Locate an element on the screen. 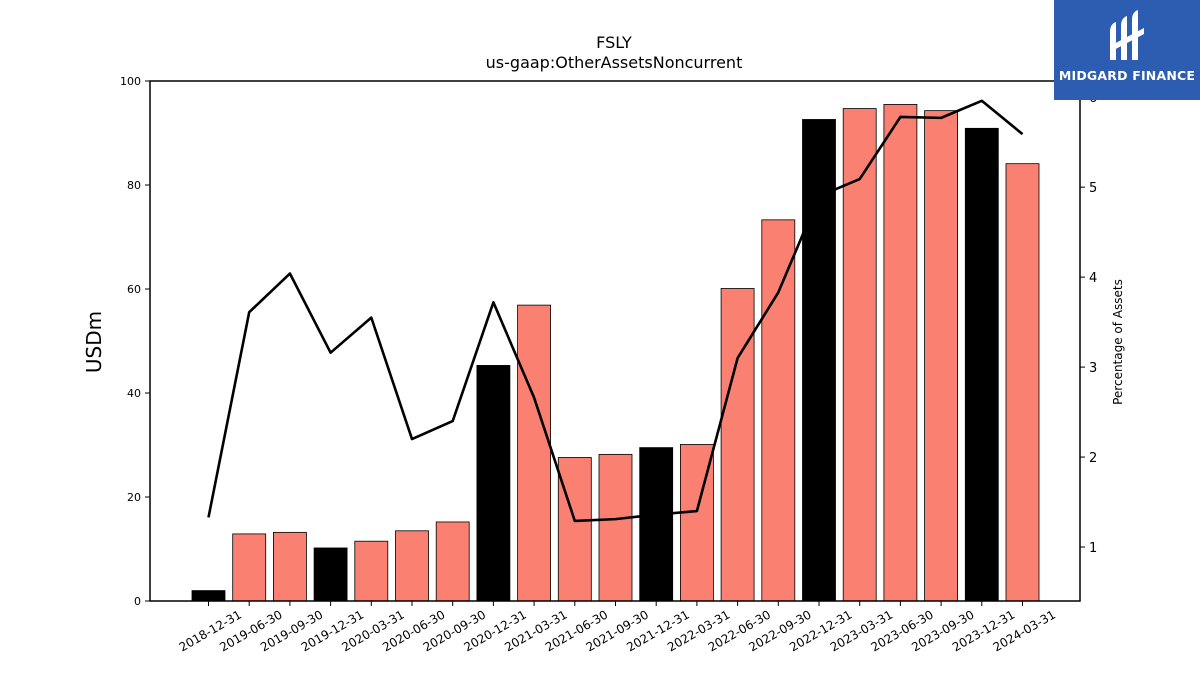 This screenshot has width=1200, height=675. y-tick-label: 40 is located at coordinates (134, 393).